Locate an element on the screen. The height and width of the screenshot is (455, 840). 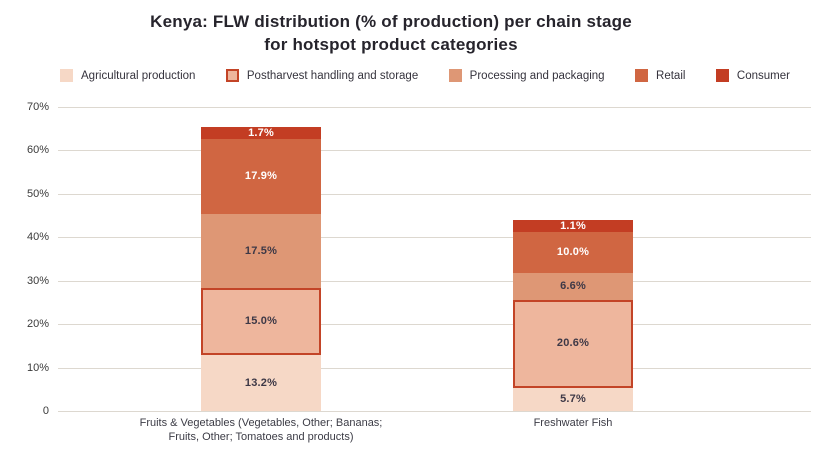
segment-value-label: 5.7% is located at coordinates (573, 398).